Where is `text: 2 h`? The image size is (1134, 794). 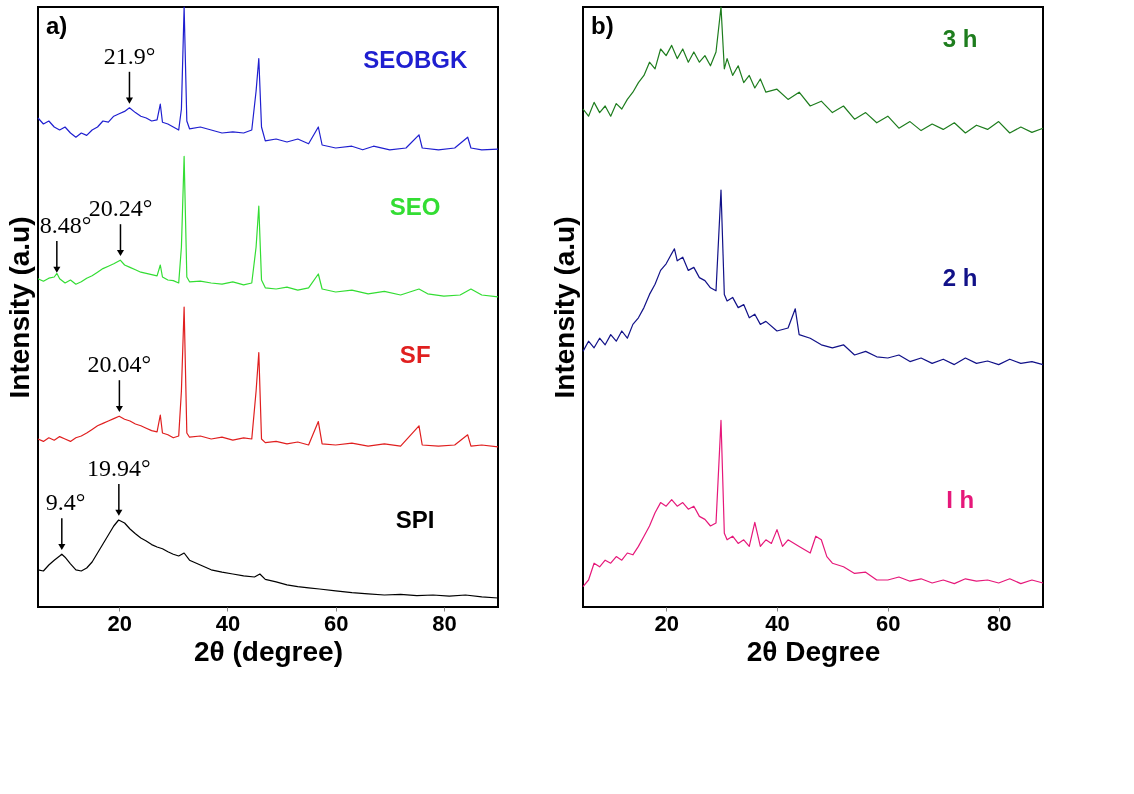
text: 2 h is located at coordinates (960, 277).